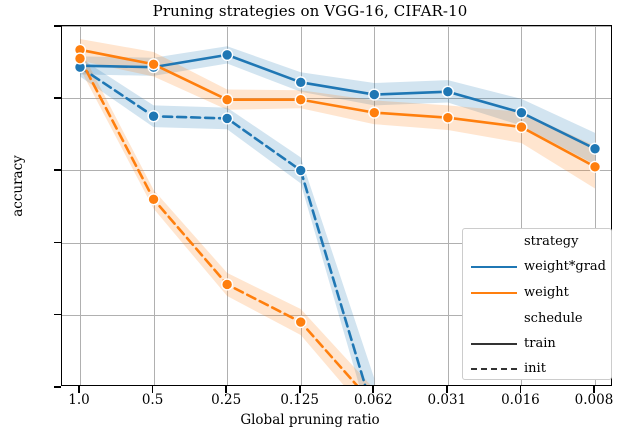  Describe the element at coordinates (373, 400) in the screenshot. I see `x-tick-label: 0.062` at that location.